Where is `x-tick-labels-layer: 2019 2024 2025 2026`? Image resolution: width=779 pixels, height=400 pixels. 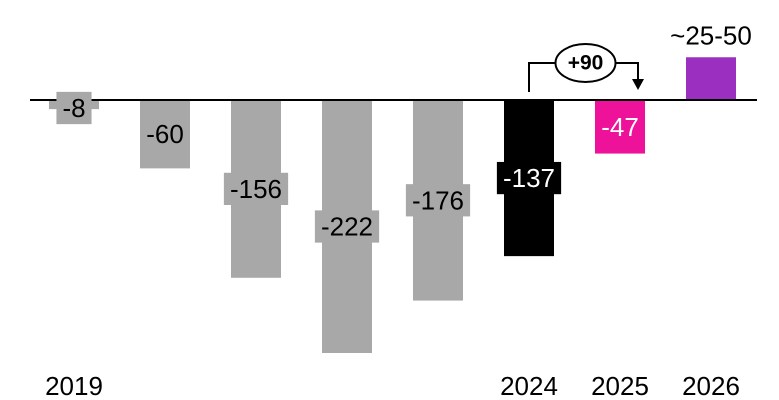
x-tick-labels-layer: 2019 2024 2025 2026 is located at coordinates (392, 385).